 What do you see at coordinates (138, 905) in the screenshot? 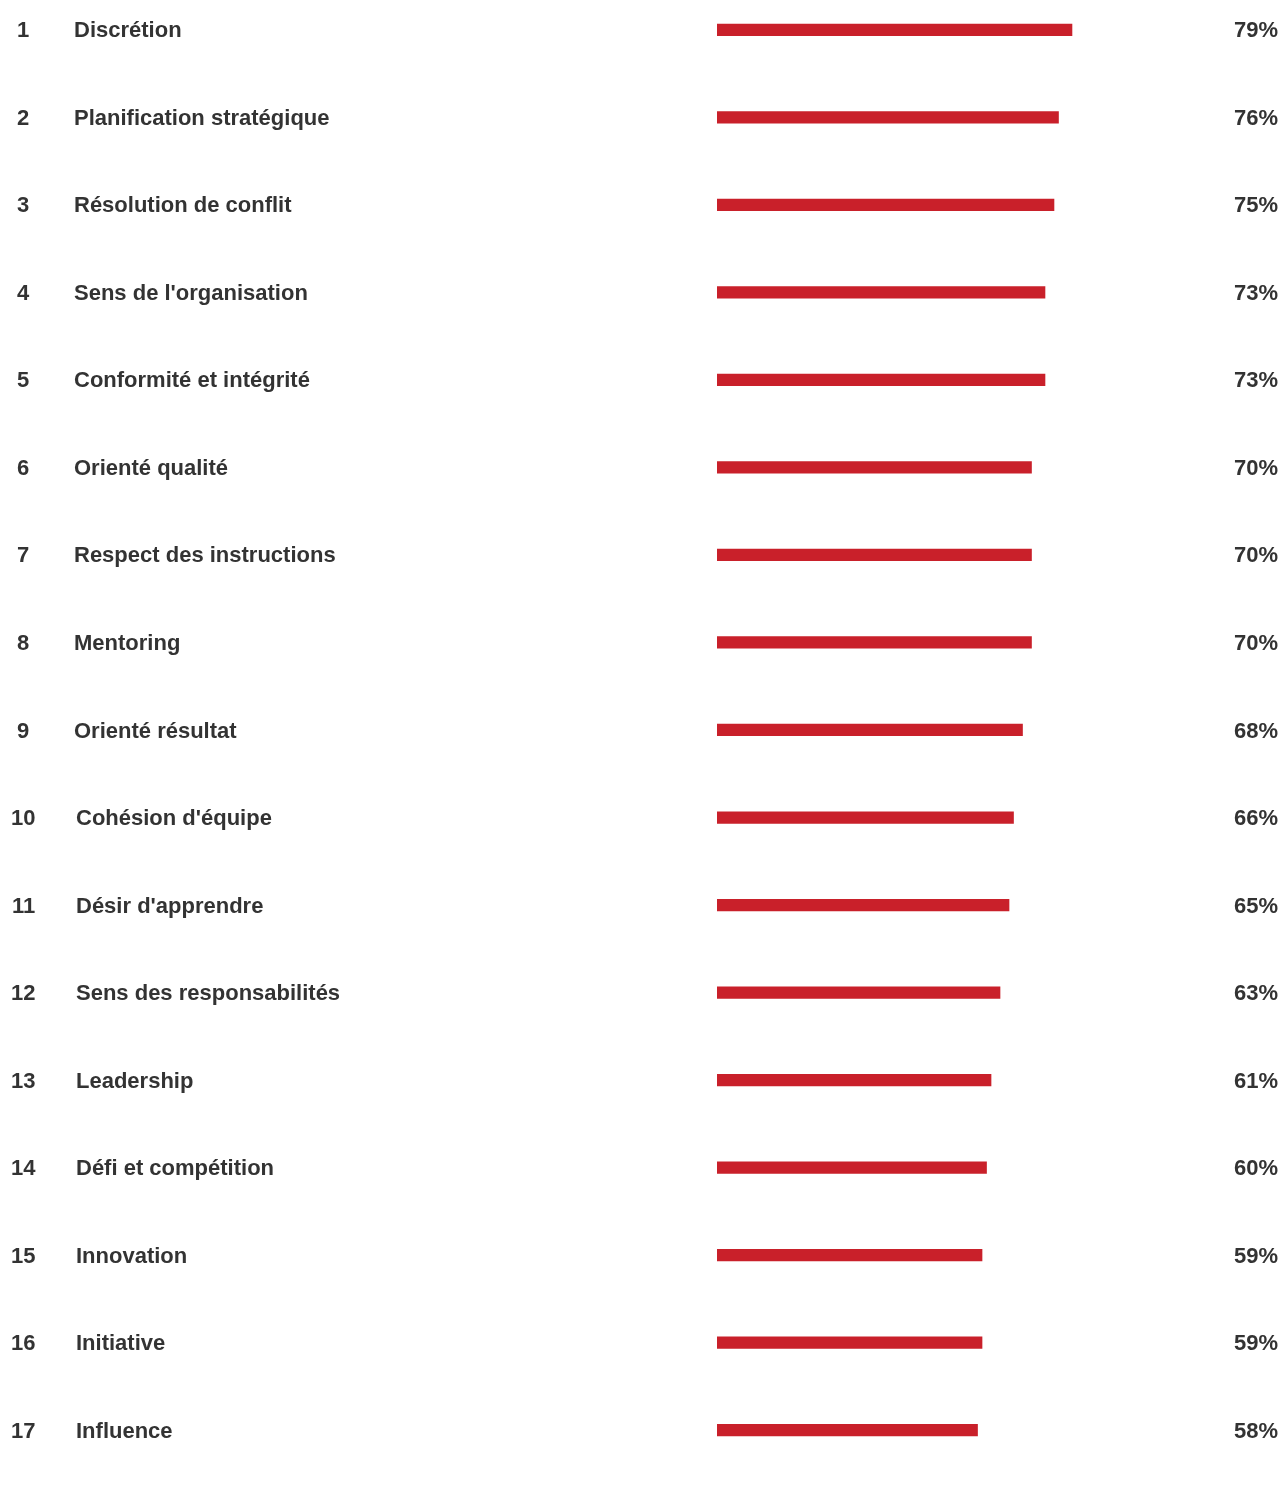
I see `category-label: 11 Désir d'apprendre` at bounding box center [138, 905].